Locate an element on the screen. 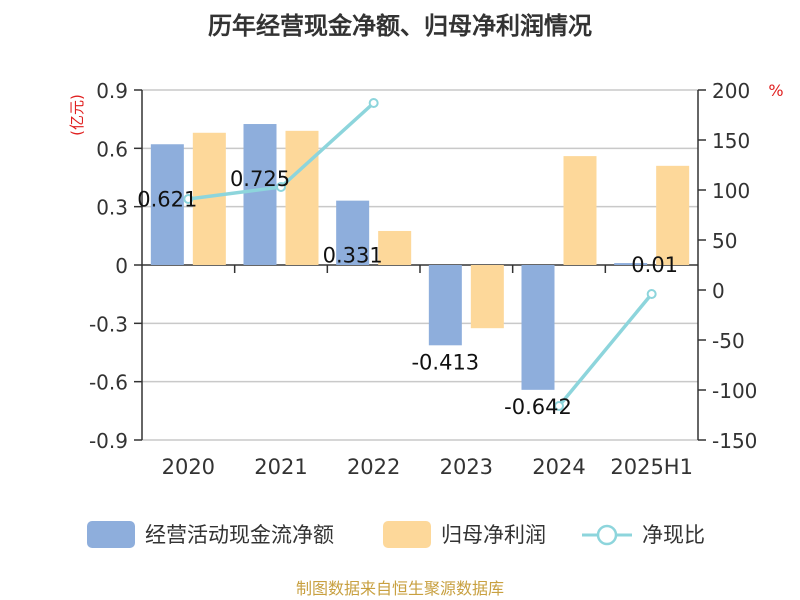 Image resolution: width=800 pixels, height=600 pixels. legend-swatch-cashflow is located at coordinates (111, 534).